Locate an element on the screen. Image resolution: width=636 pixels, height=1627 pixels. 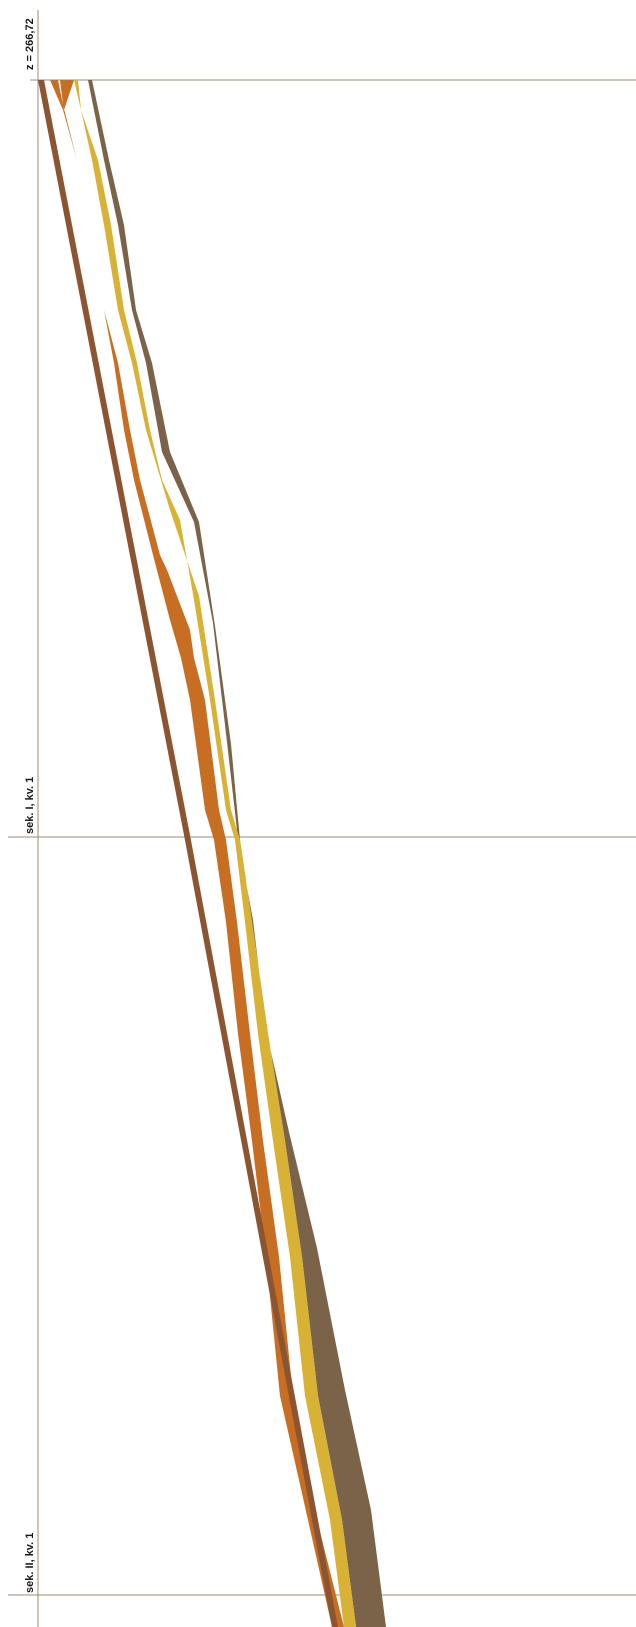
top-elevation-label: z = 266,72 is located at coordinates (30, 44).